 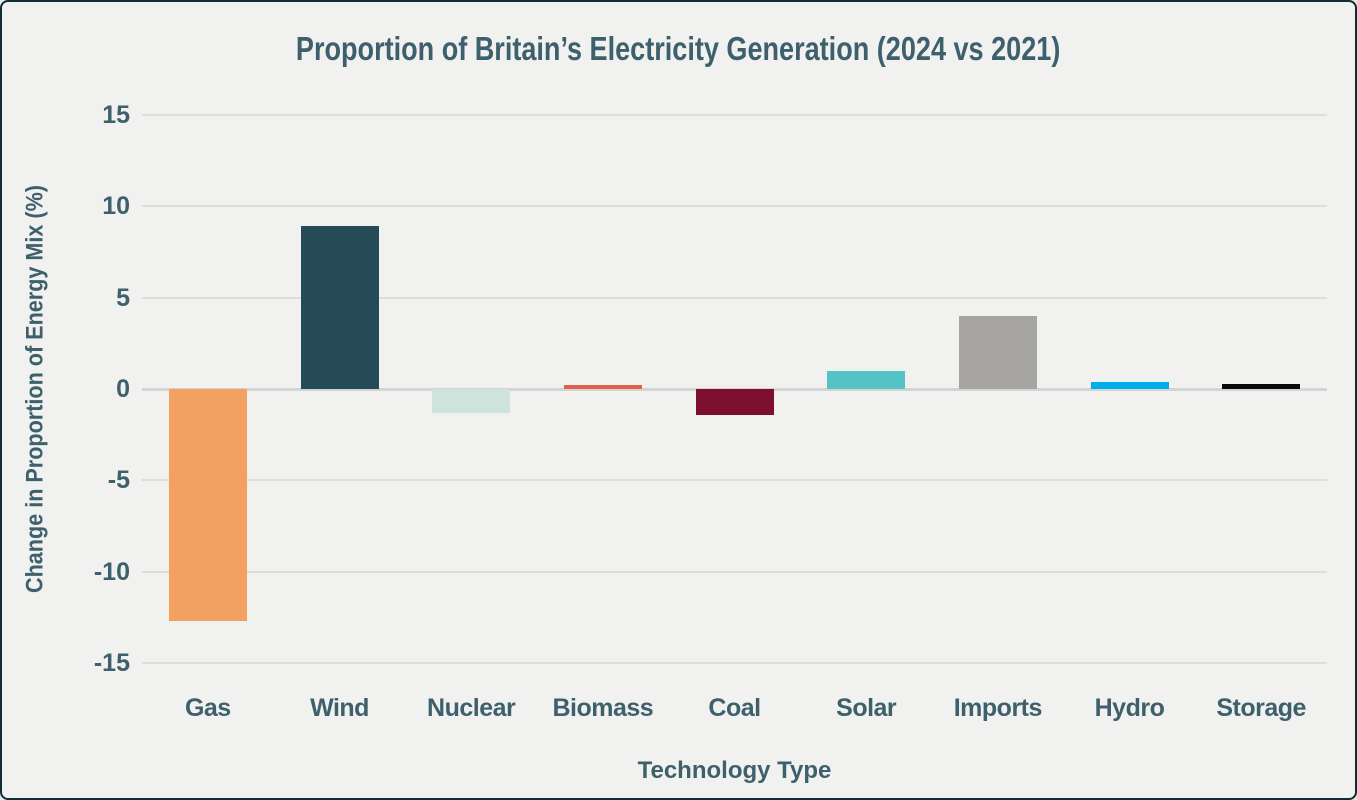 What do you see at coordinates (1129, 708) in the screenshot?
I see `x-tick-label-hydro: Hydro` at bounding box center [1129, 708].